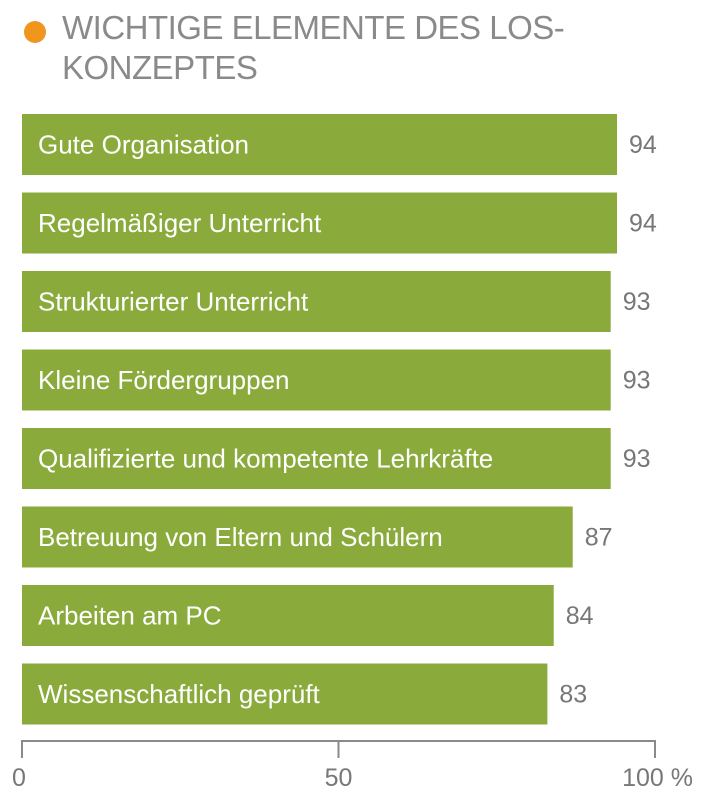  I want to click on bar-category-label: Strukturierter Unterricht, so click(173, 302).